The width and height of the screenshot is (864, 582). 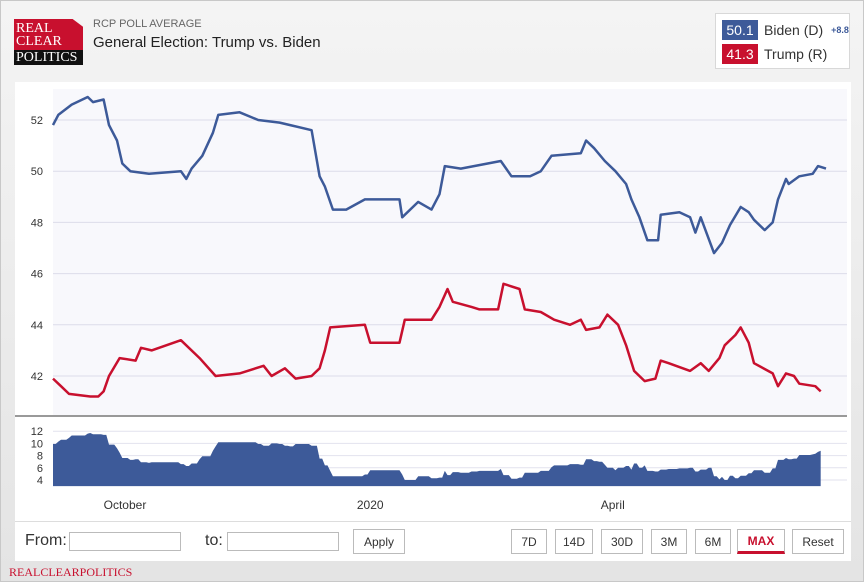 What do you see at coordinates (37, 172) in the screenshot?
I see `y-tick-label: 50` at bounding box center [37, 172].